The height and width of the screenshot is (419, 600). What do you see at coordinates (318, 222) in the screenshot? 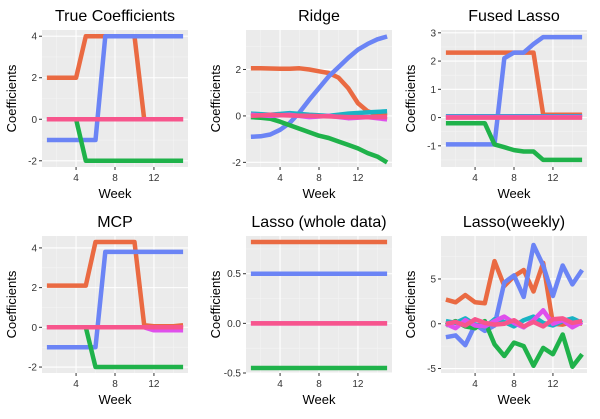
I see `chart-title: Lasso (whole data)` at bounding box center [318, 222].